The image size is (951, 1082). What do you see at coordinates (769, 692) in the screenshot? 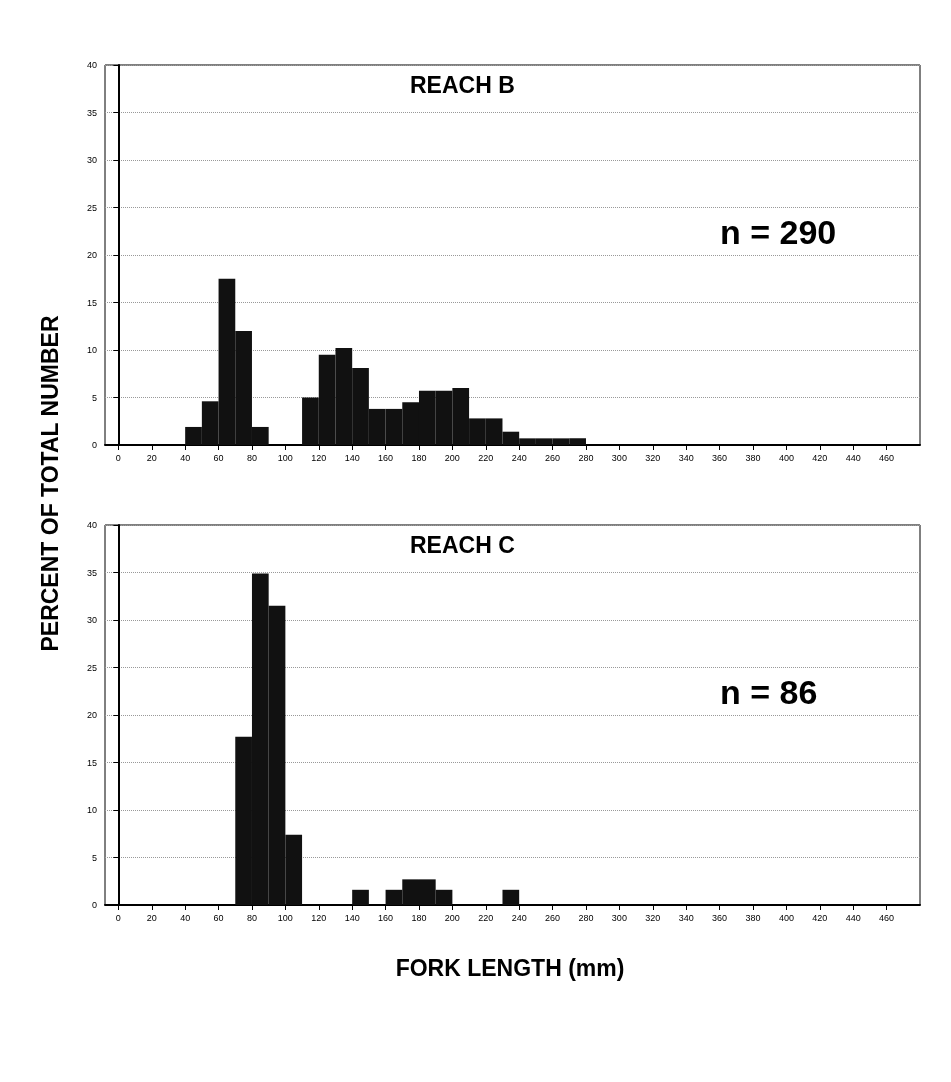
I see `annotation: n = 86` at bounding box center [769, 692].